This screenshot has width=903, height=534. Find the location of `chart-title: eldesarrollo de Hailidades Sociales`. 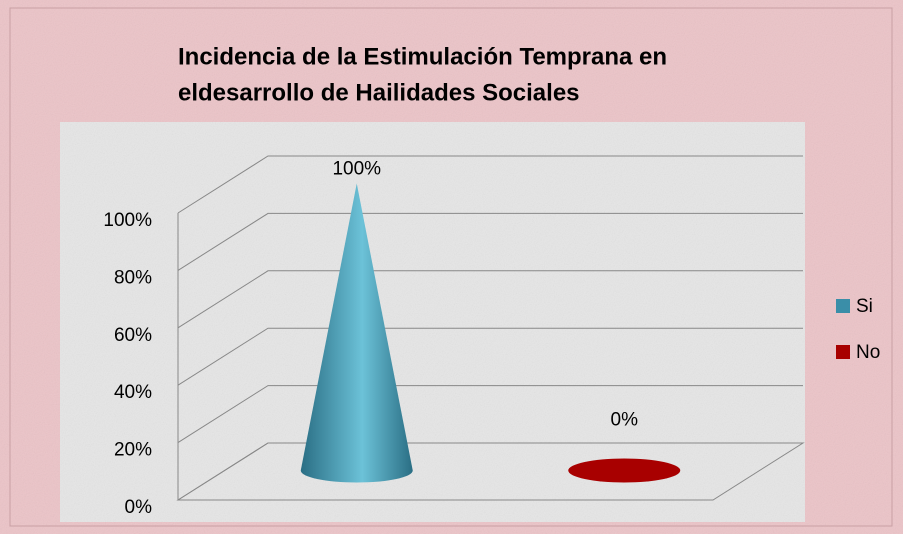

chart-title: eldesarrollo de Hailidades Sociales is located at coordinates (379, 92).